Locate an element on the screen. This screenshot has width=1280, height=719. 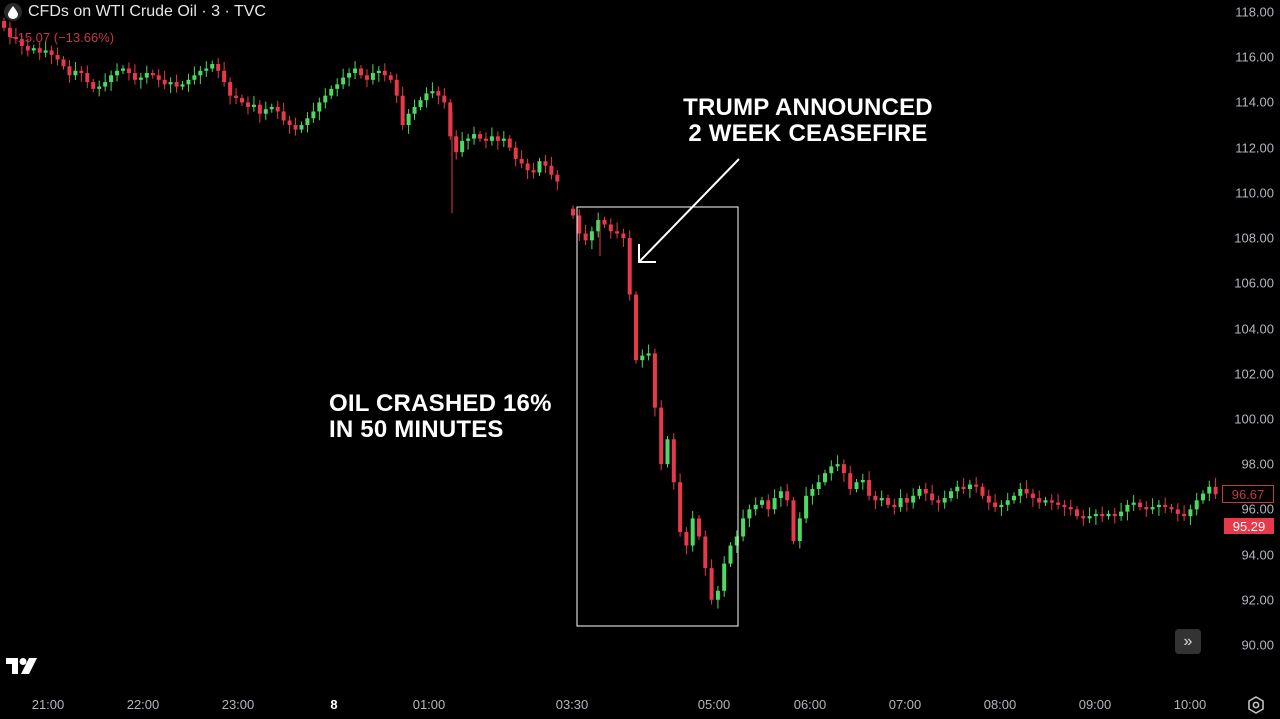
price-tick: 94.00 is located at coordinates (1257, 555).